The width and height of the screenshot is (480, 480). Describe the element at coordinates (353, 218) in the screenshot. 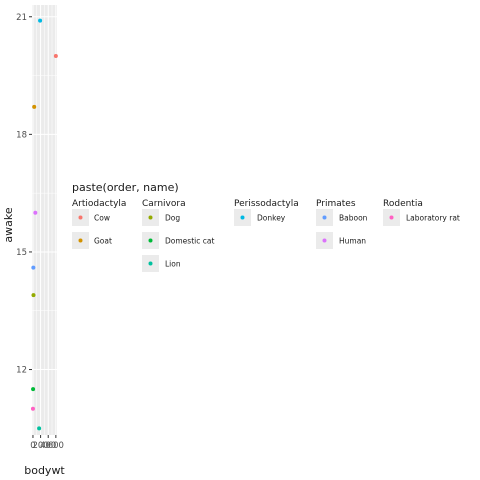

I see `legend-label: Baboon` at that location.